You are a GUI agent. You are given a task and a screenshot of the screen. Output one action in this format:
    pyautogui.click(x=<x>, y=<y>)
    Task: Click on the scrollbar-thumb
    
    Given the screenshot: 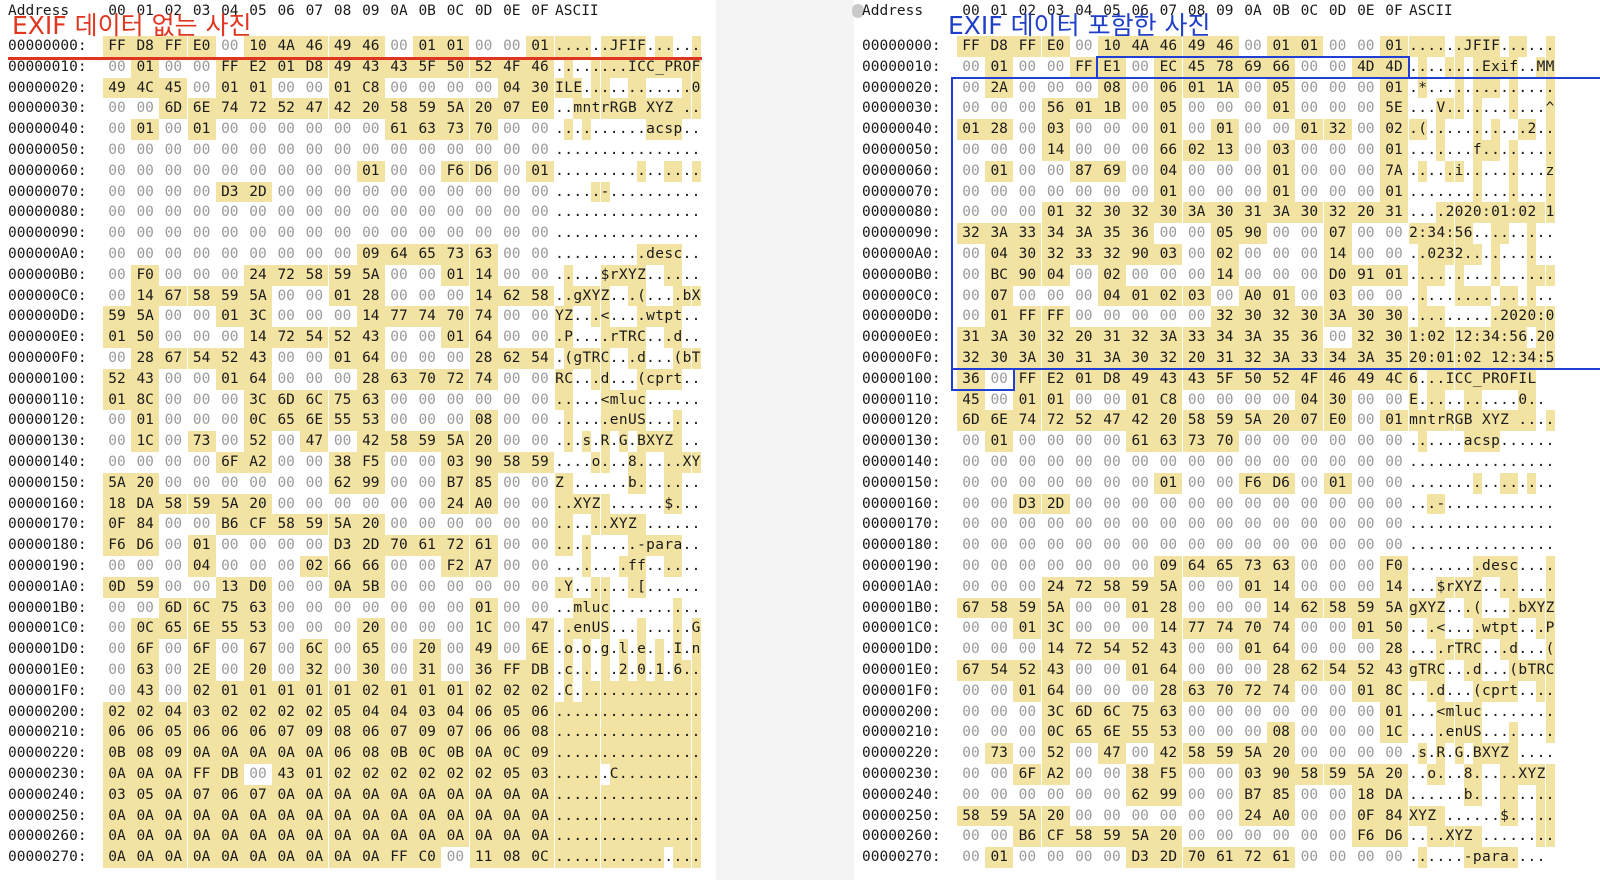 What is the action you would take?
    pyautogui.click(x=858, y=11)
    